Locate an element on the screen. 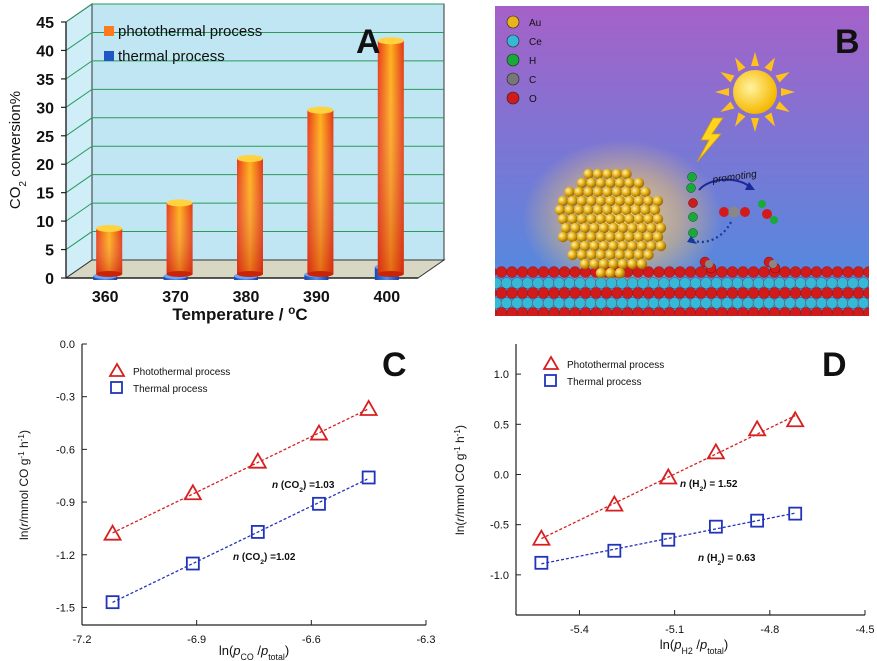  panel-c-letter: C is located at coordinates (394, 365).